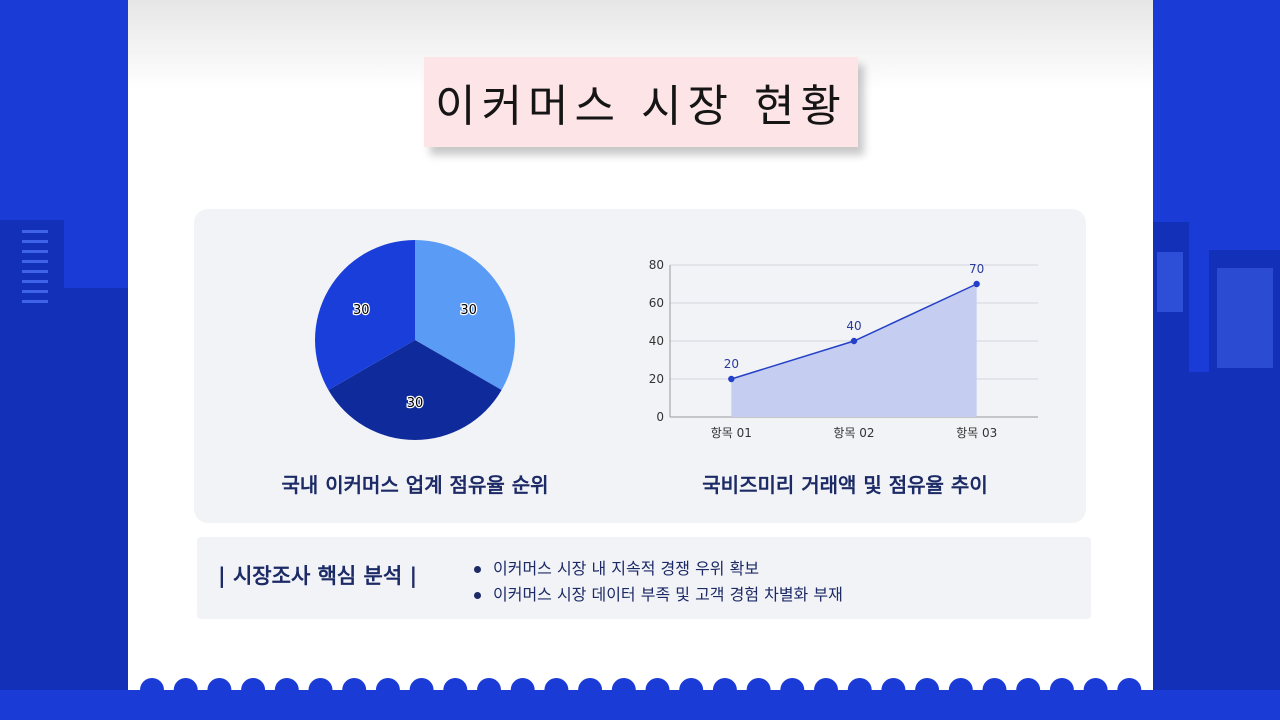 This screenshot has height=720, width=1280. I want to click on analysis-heading: | 시장조사 핵심 분석 |, so click(318, 576).